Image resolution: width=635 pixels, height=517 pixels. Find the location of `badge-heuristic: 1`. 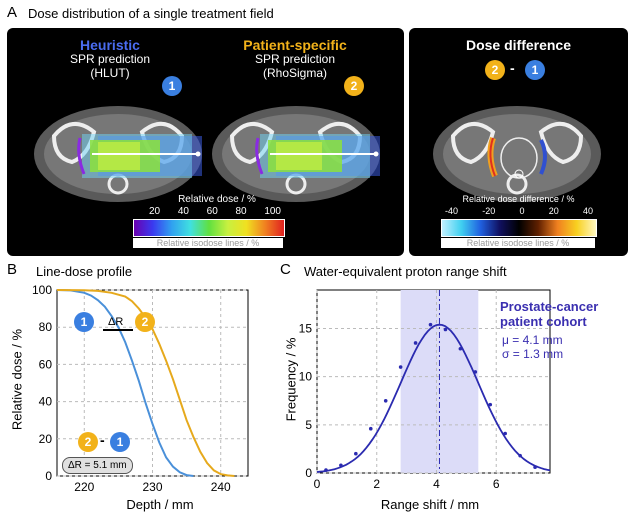

badge-heuristic: 1 is located at coordinates (172, 86).